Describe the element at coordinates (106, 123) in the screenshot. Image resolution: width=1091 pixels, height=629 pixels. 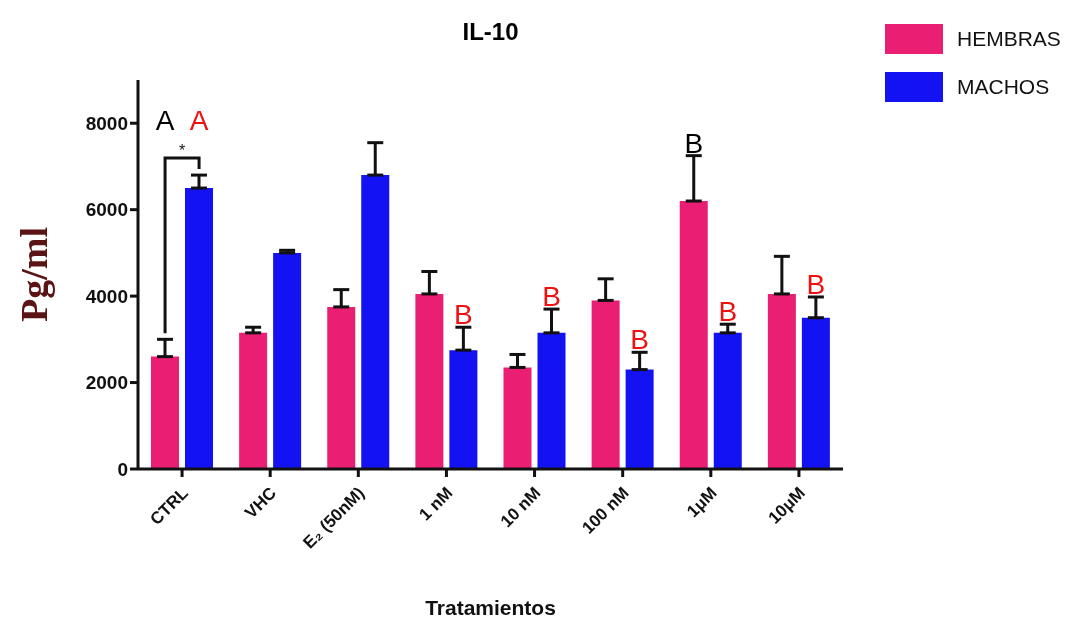
I see `y-tick-label: 8000` at that location.